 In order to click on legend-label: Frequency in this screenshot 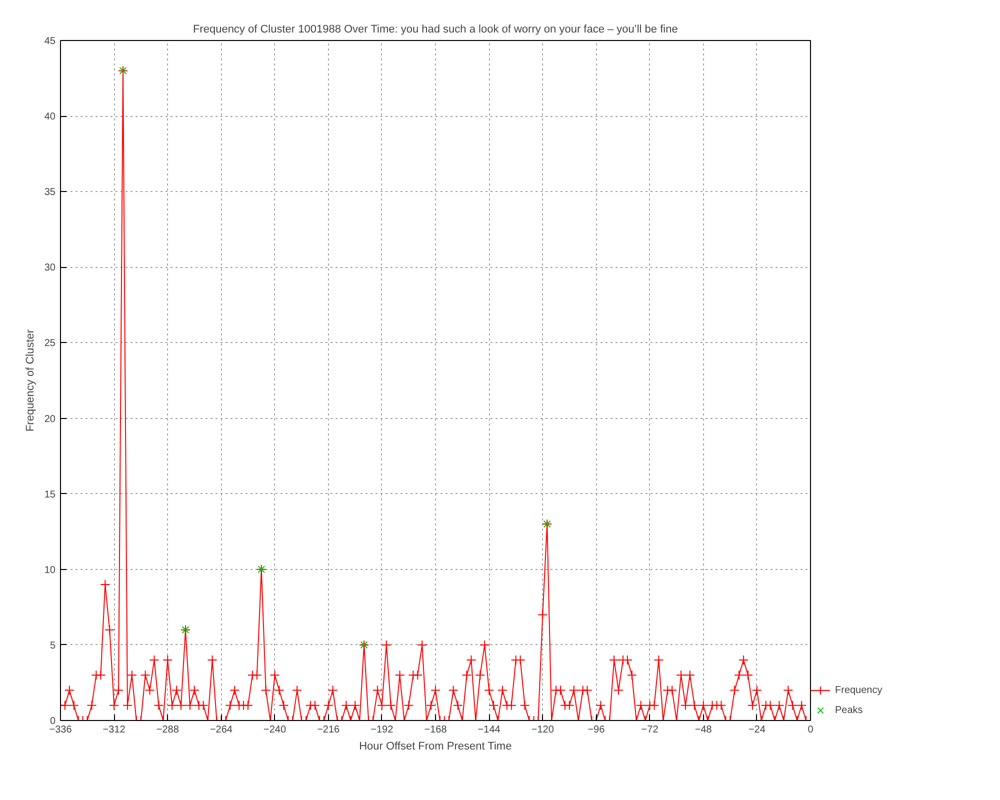, I will do `click(858, 690)`.